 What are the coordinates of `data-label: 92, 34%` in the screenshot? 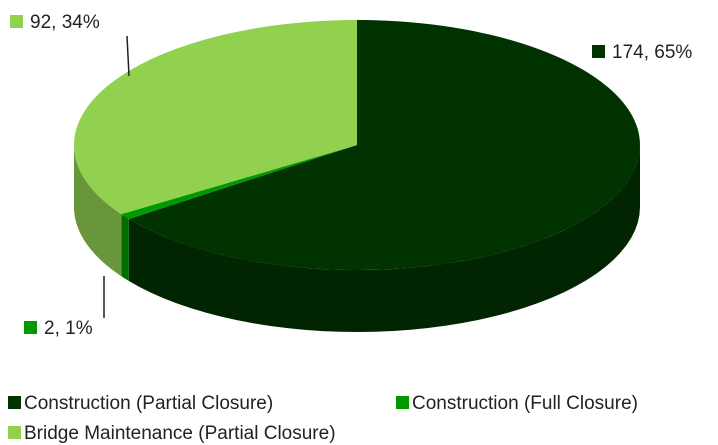 It's located at (65, 22).